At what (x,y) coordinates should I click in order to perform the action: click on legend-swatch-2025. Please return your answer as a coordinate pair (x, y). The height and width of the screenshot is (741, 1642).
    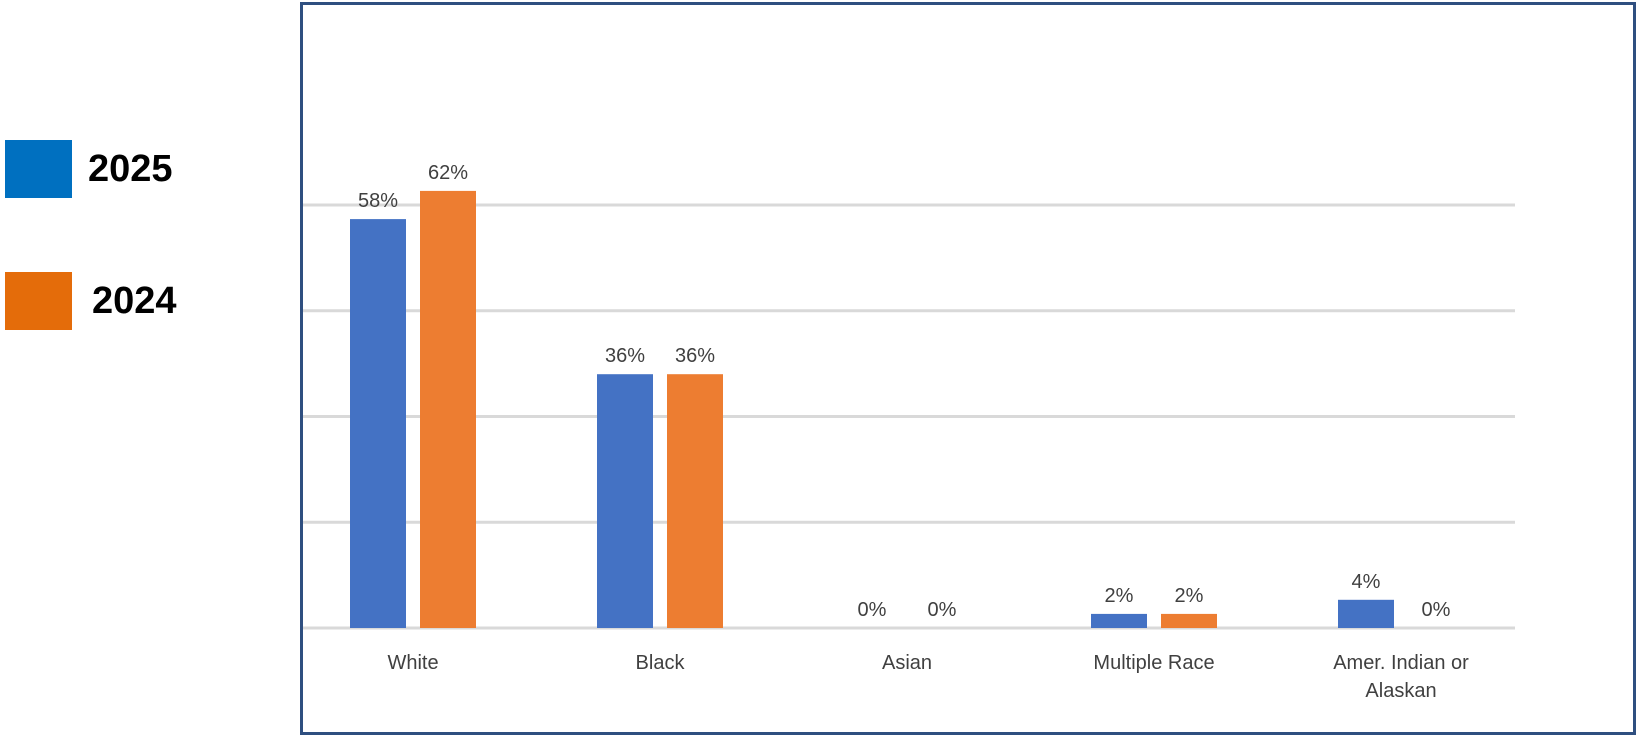
    Looking at the image, I should click on (38, 169).